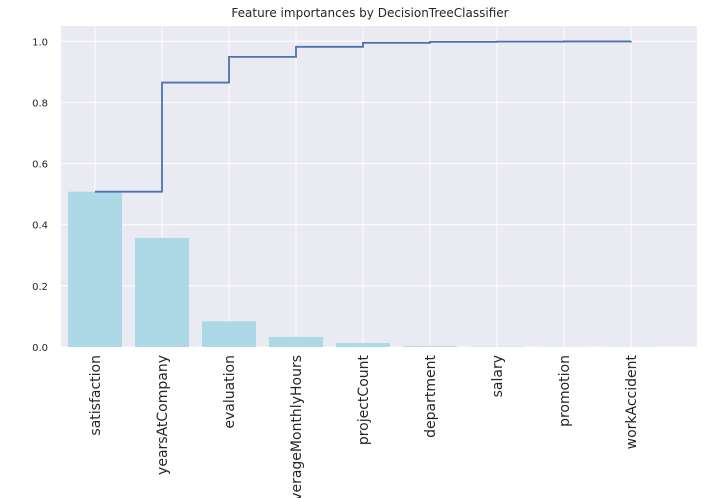  I want to click on y-tick-label: 0.8, so click(40, 103).